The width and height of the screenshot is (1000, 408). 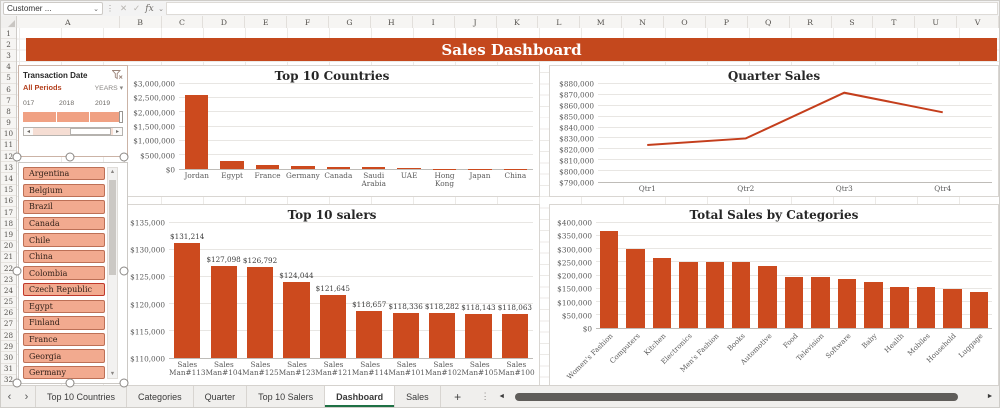 What do you see at coordinates (811, 22) in the screenshot?
I see `column-header-R: R` at bounding box center [811, 22].